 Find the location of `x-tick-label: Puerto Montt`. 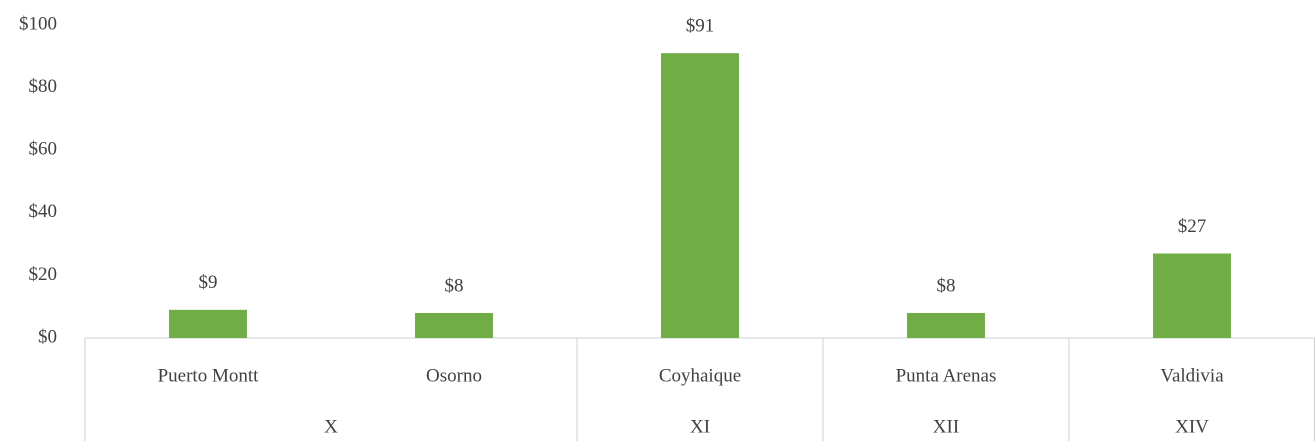

x-tick-label: Puerto Montt is located at coordinates (209, 375).